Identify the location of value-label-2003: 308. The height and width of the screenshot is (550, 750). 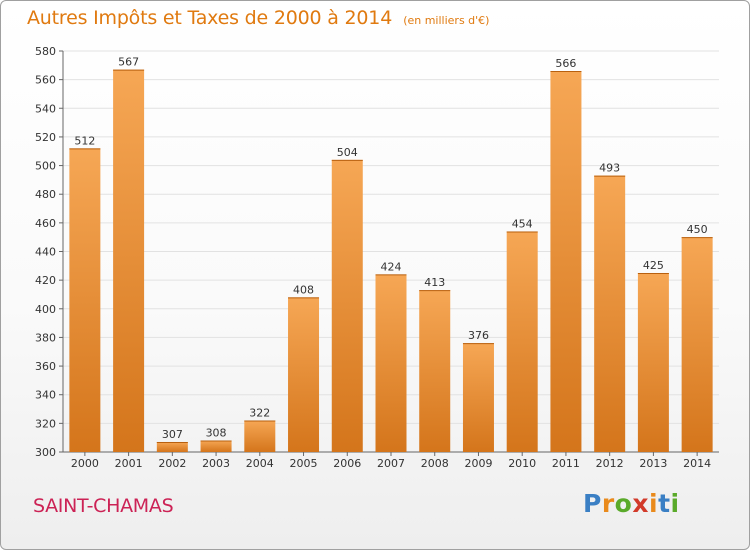
(216, 433).